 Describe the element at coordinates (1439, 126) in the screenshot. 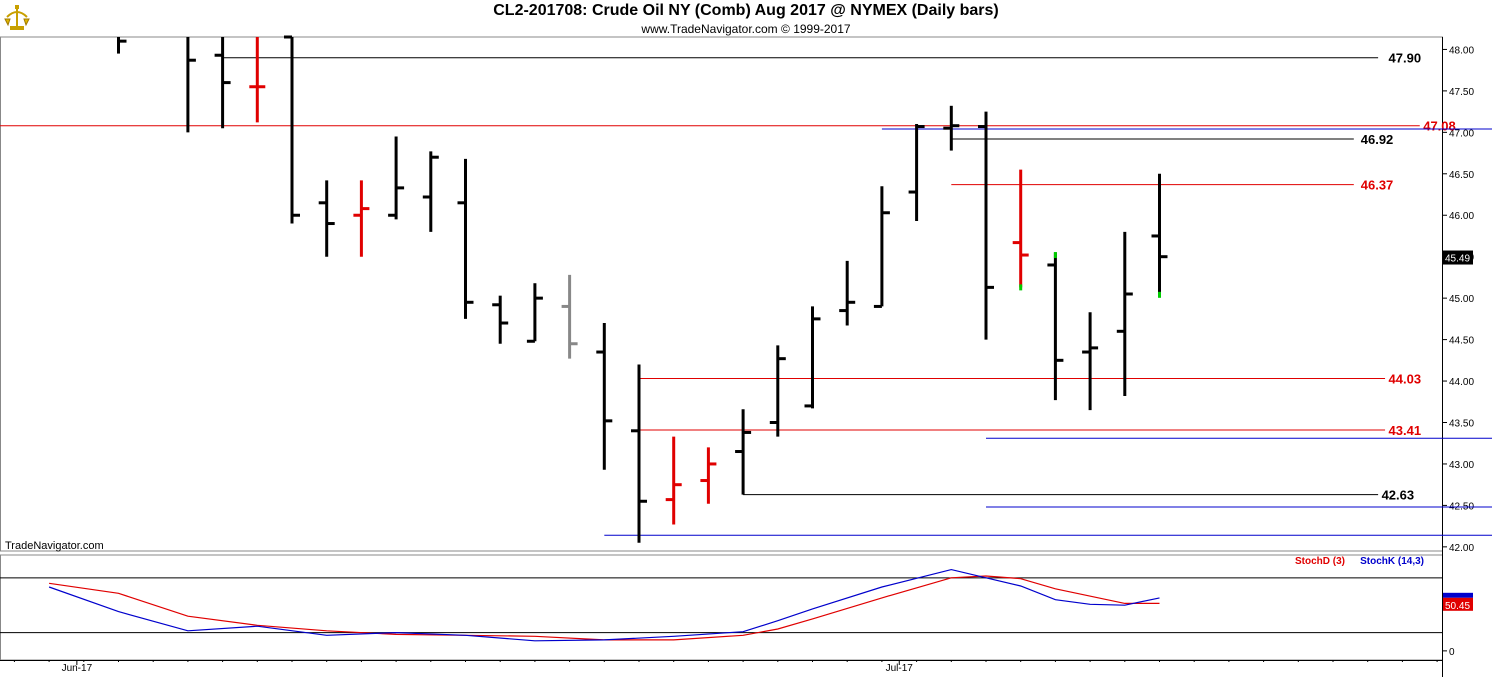

I see `level-label: 47.08` at that location.